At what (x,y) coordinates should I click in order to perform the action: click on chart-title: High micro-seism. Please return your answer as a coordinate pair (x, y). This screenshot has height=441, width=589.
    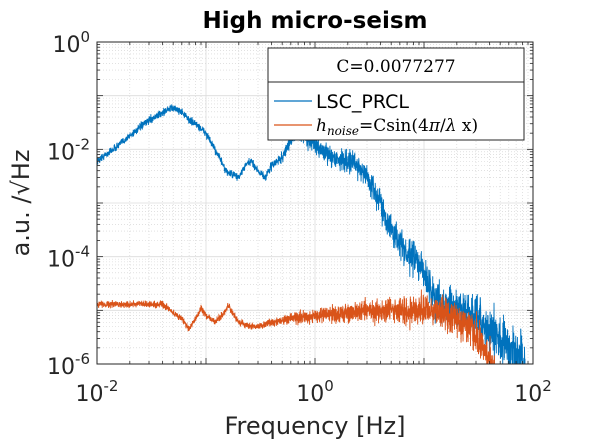
    Looking at the image, I should click on (315, 21).